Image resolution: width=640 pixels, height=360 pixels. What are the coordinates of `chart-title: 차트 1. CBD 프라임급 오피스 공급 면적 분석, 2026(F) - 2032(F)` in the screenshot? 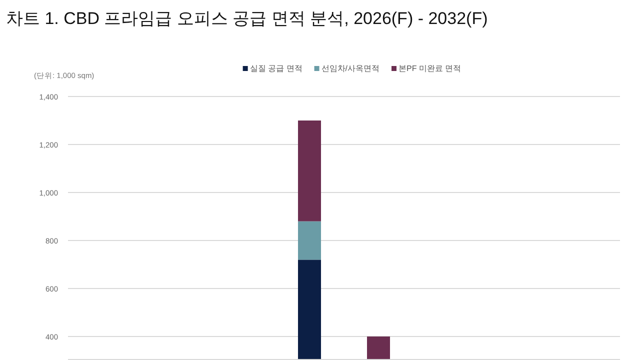 It's located at (247, 18).